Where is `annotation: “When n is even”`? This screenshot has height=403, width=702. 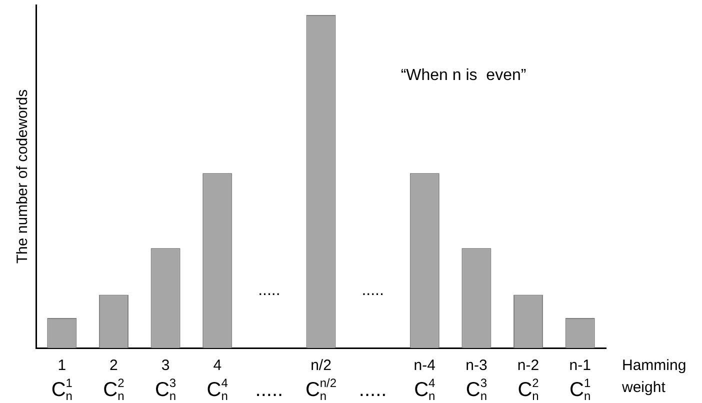
annotation: “When n is even” is located at coordinates (463, 75).